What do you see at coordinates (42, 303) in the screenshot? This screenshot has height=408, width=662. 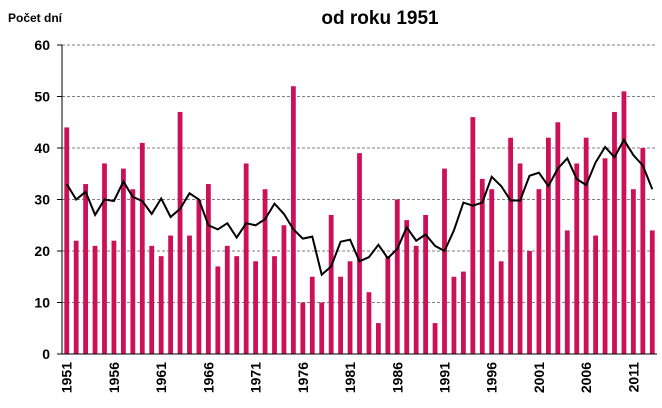 I see `y-tick-label: 10` at bounding box center [42, 303].